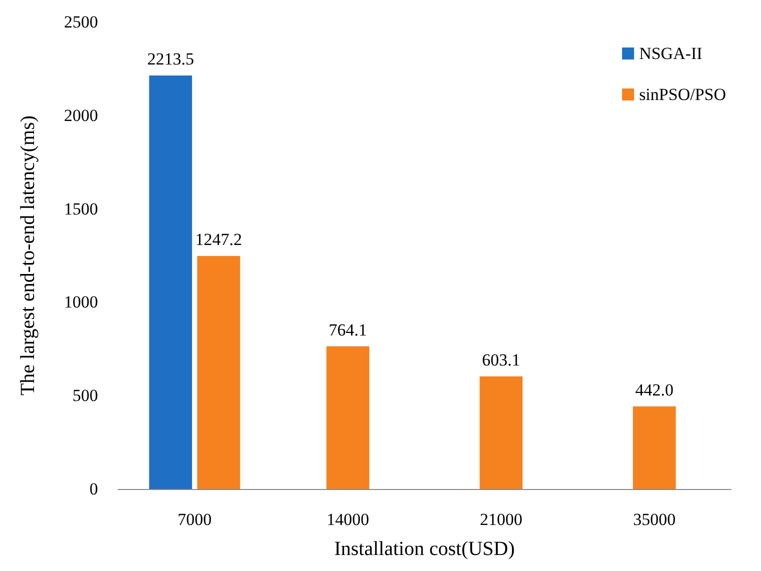  Describe the element at coordinates (81, 208) in the screenshot. I see `y-tick-label: 1500` at that location.